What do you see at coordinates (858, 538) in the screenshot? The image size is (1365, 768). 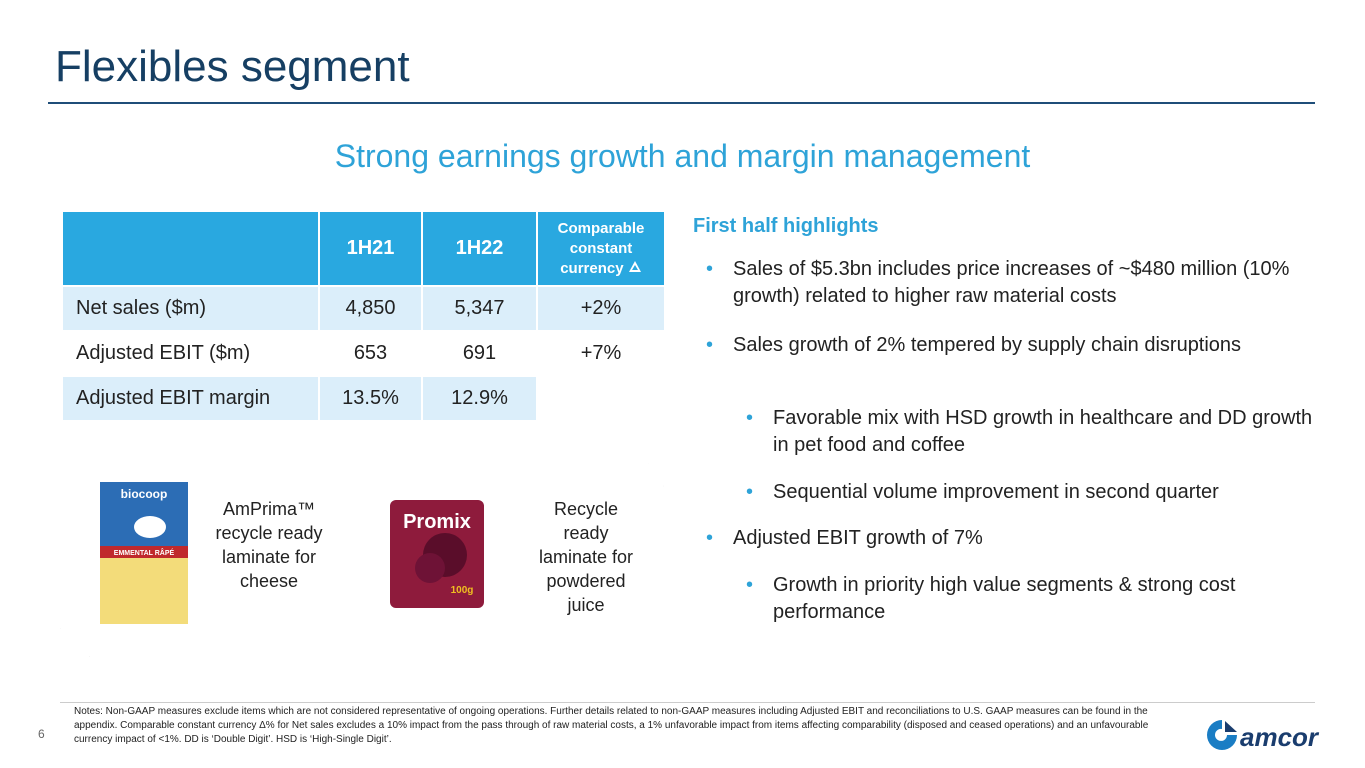 I see `highlight-text: Adjusted EBIT growth of 7%` at bounding box center [858, 538].